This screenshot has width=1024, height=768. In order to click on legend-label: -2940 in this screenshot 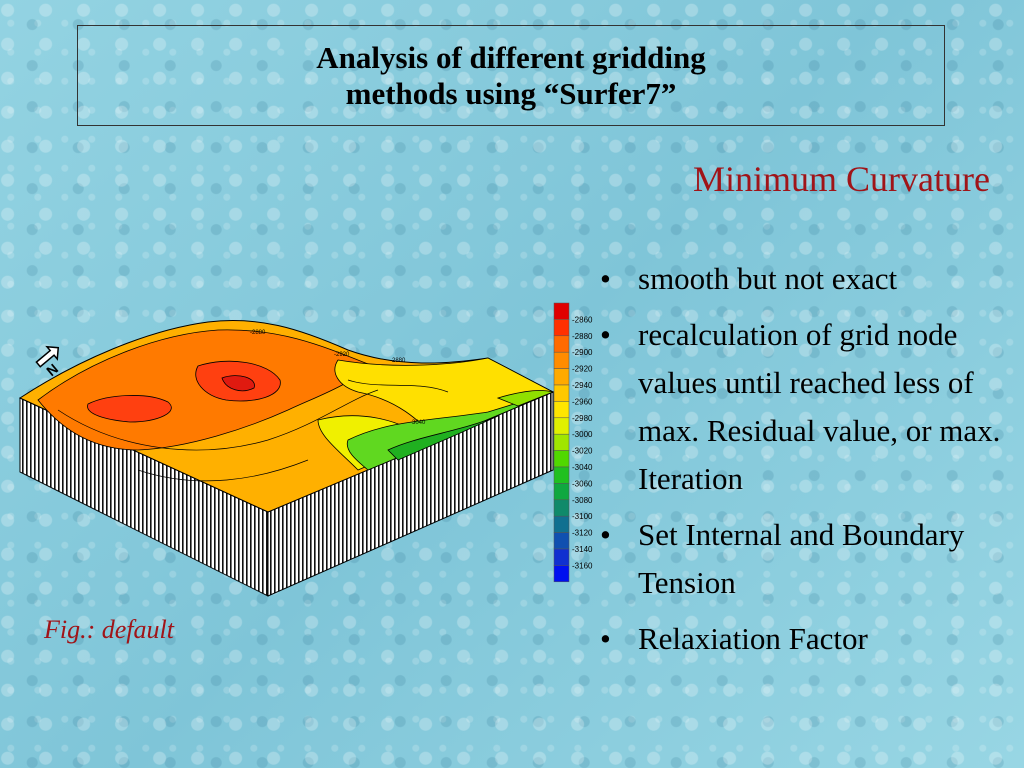, I will do `click(582, 385)`.